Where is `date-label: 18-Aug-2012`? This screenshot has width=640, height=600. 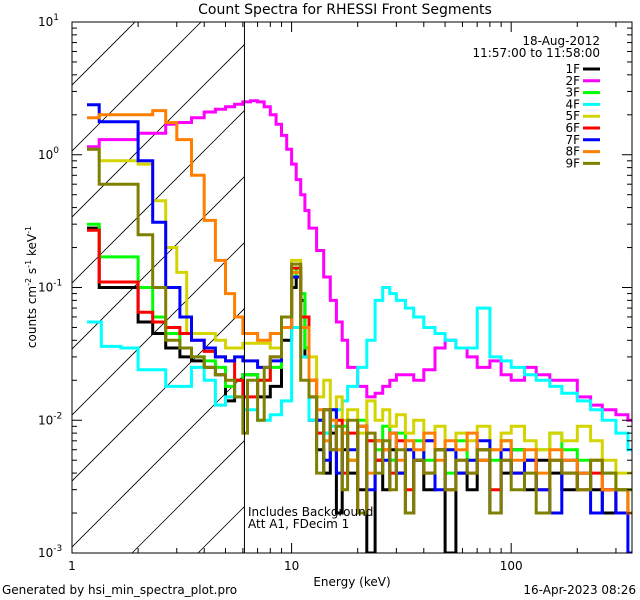 date-label: 18-Aug-2012 is located at coordinates (561, 41).